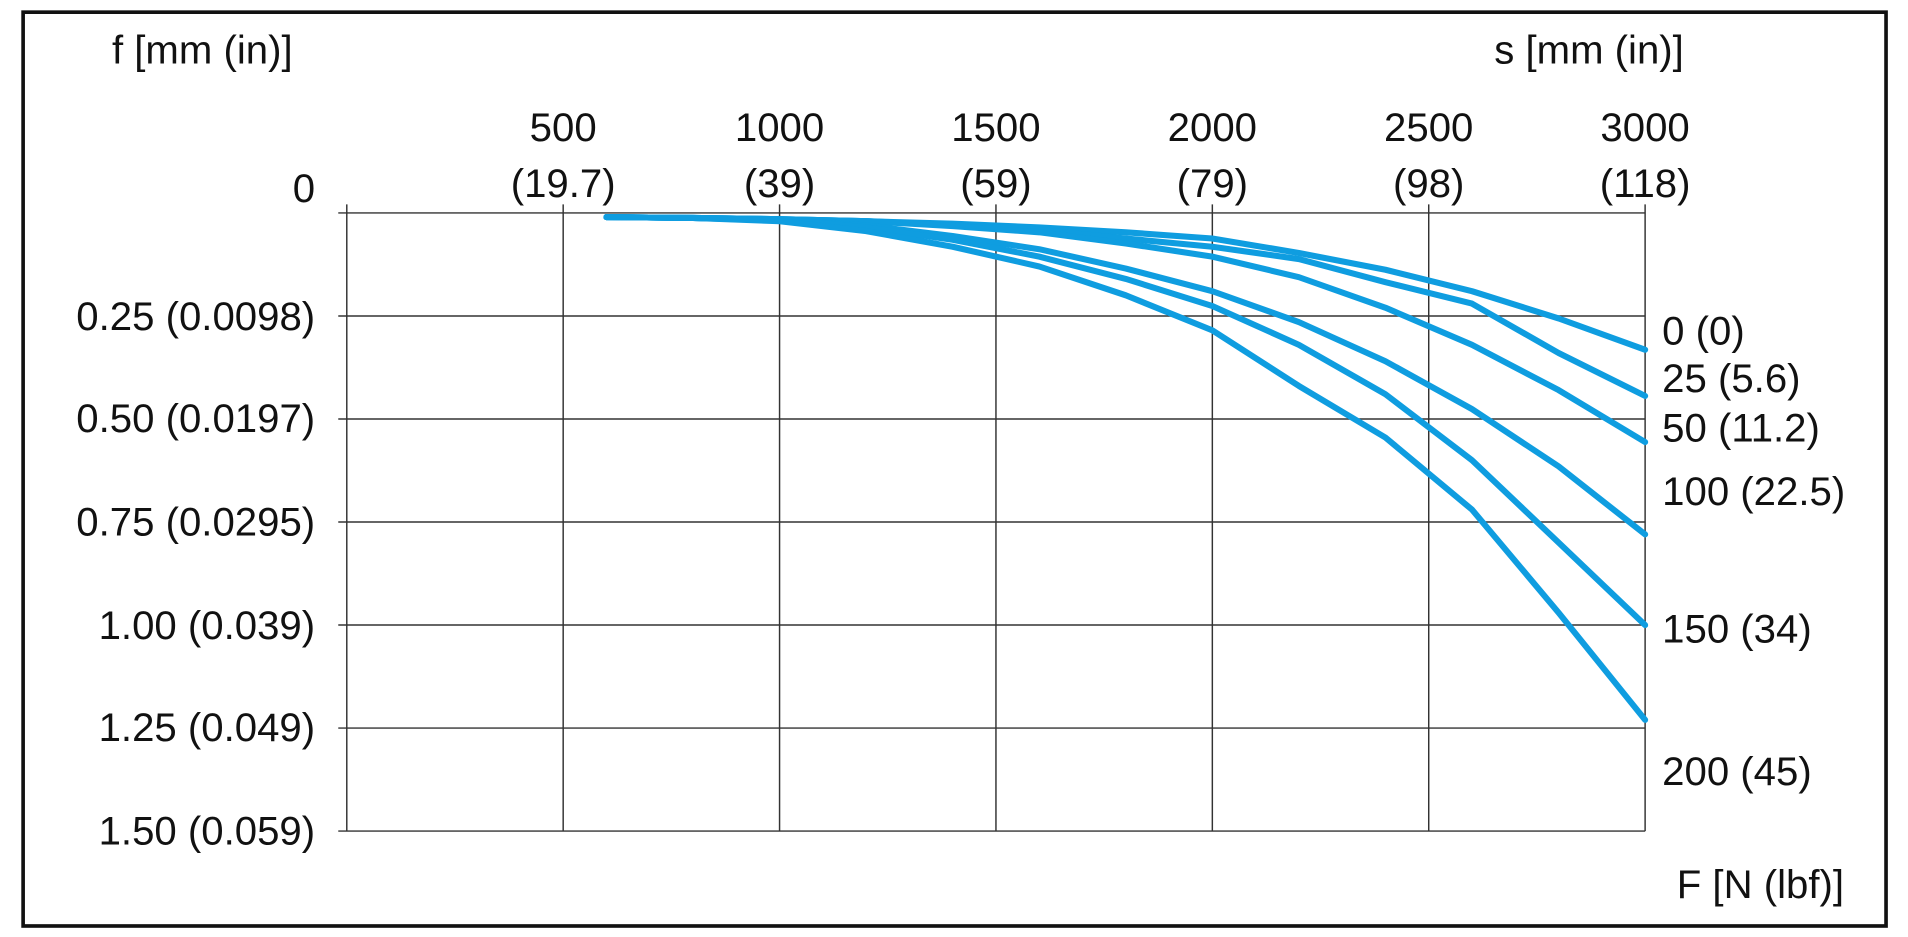 The height and width of the screenshot is (937, 1908). Describe the element at coordinates (1126, 330) in the screenshot. I see `series-line` at that location.